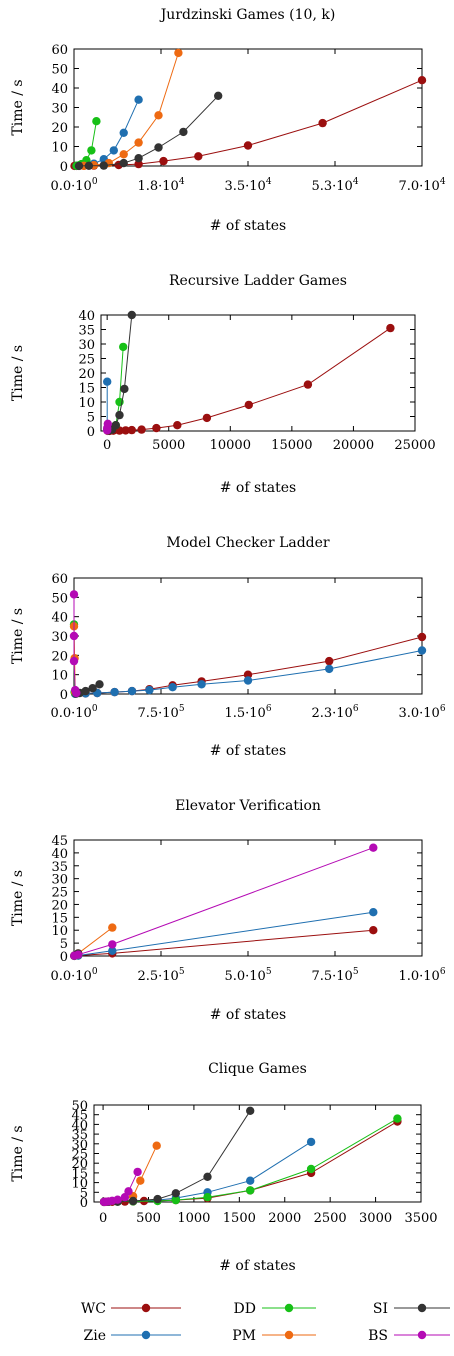  Describe the element at coordinates (84, 1193) in the screenshot. I see `y-tick-label: 5` at that location.